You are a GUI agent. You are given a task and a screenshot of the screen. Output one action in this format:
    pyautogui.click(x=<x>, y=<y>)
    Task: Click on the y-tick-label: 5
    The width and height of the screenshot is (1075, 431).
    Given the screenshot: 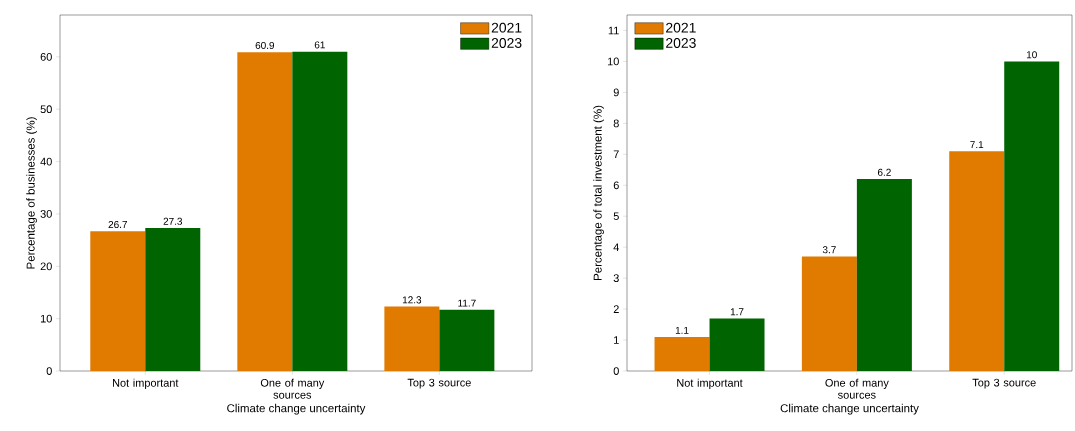 What is the action you would take?
    pyautogui.click(x=616, y=216)
    